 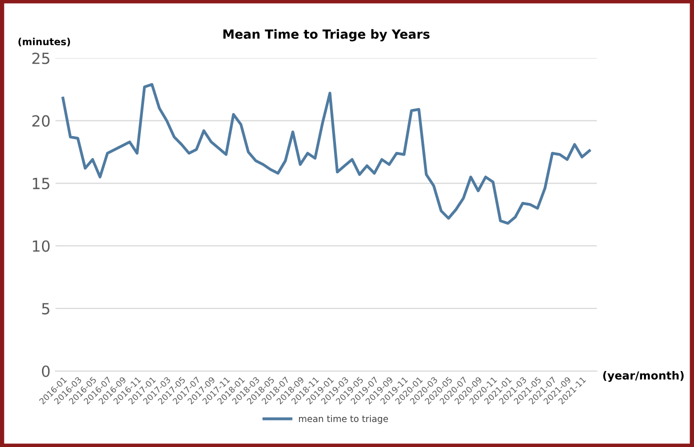 I want to click on y-tick-label: 10, so click(x=41, y=246).